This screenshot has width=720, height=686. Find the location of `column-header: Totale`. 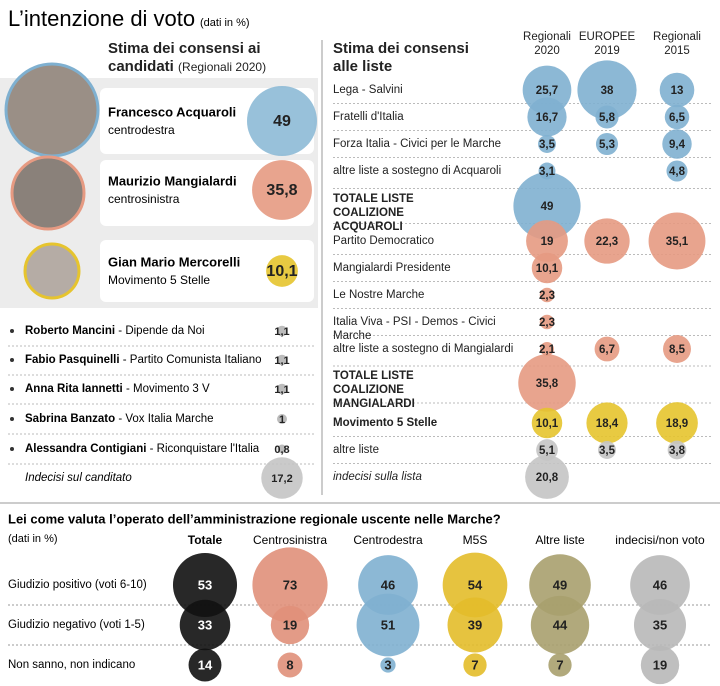

column-header: Totale is located at coordinates (205, 540).